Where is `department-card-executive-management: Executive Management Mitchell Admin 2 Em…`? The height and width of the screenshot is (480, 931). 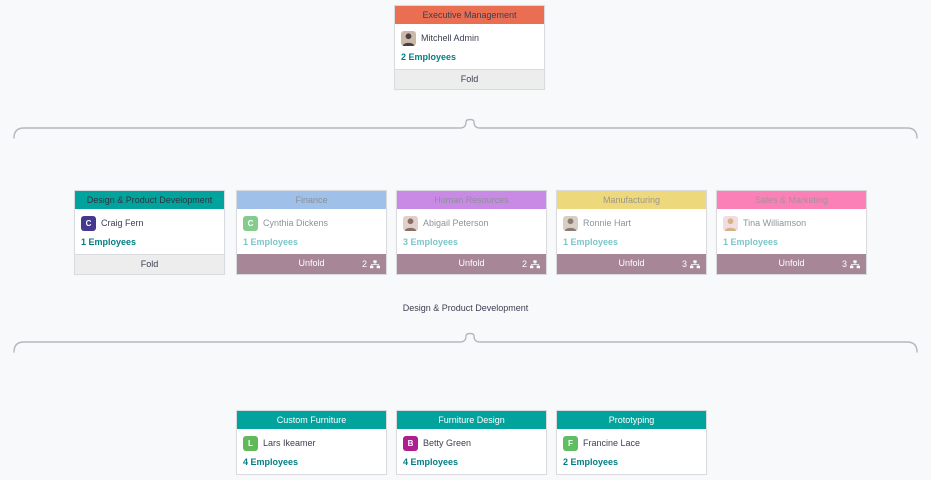 department-card-executive-management: Executive Management Mitchell Admin 2 Em… is located at coordinates (469, 47).